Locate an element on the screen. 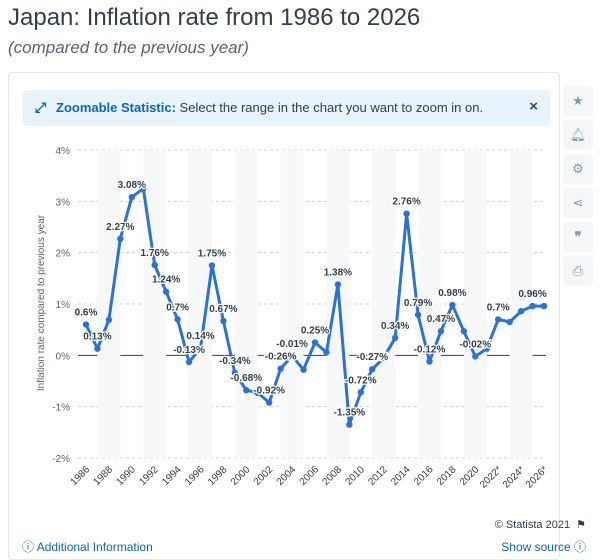  zoom-banner-bold: Zoomable Statistic: is located at coordinates (116, 107).